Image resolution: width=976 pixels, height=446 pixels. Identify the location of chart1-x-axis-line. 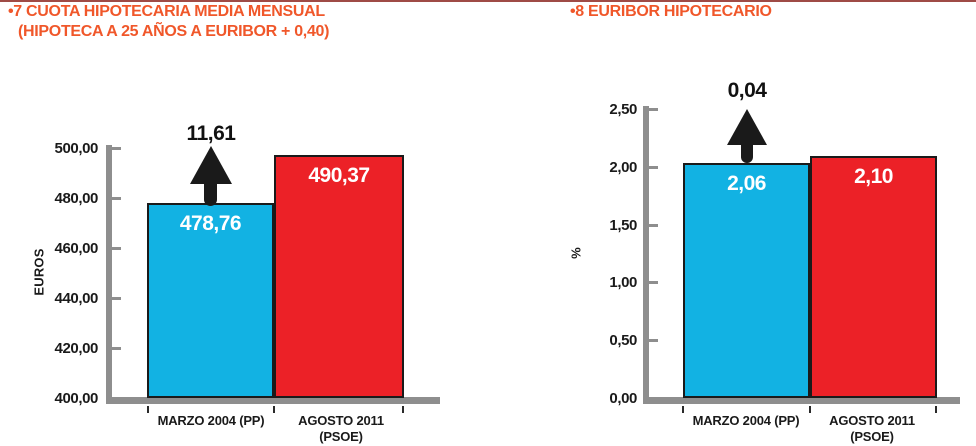
(273, 400).